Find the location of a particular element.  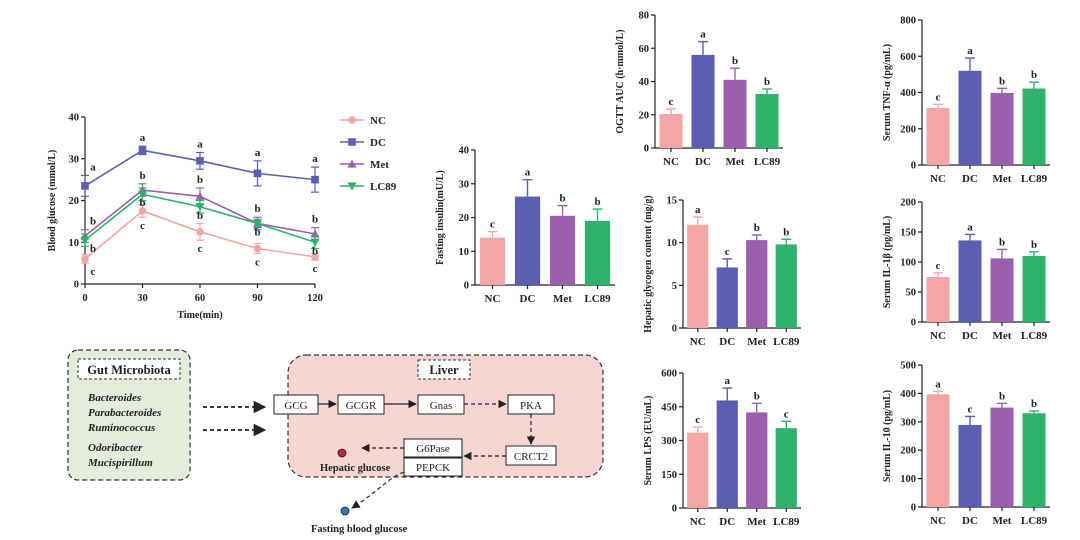

il1b-bar-dc is located at coordinates (970, 281).